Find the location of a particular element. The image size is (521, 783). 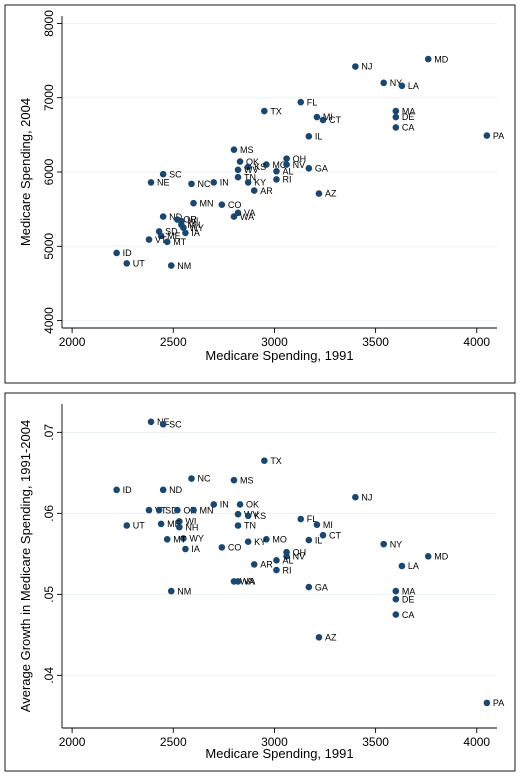

data-point-nm is located at coordinates (171, 591).